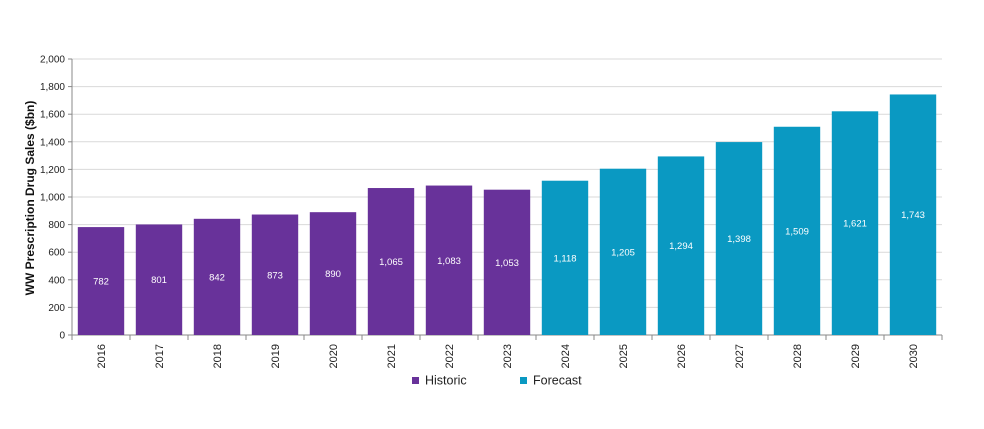  I want to click on data-label-2022: 1,083, so click(449, 261).